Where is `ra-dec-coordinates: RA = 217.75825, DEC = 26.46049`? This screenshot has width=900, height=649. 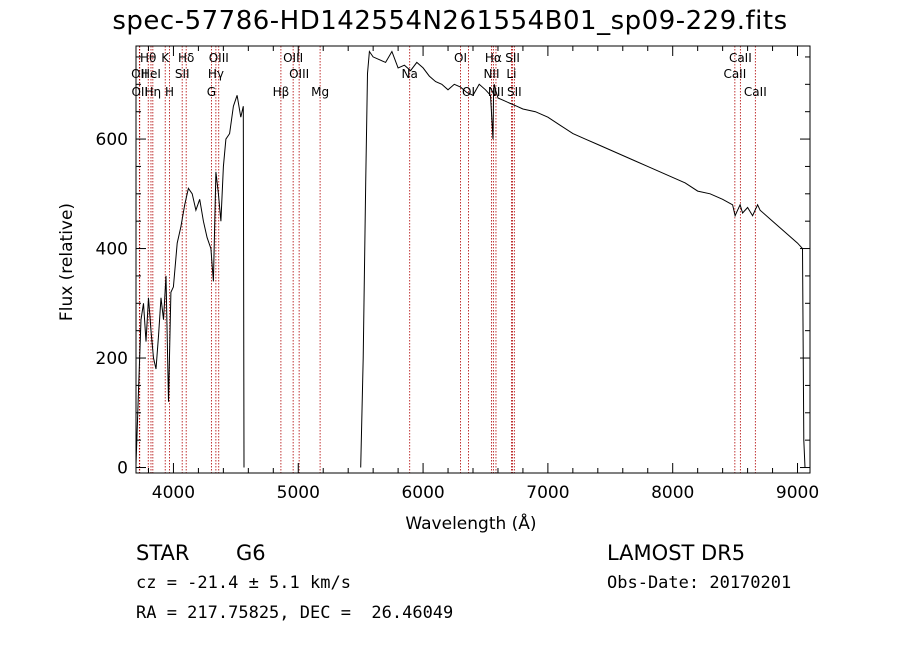
ra-dec-coordinates: RA = 217.75825, DEC = 26.46049 is located at coordinates (295, 613).